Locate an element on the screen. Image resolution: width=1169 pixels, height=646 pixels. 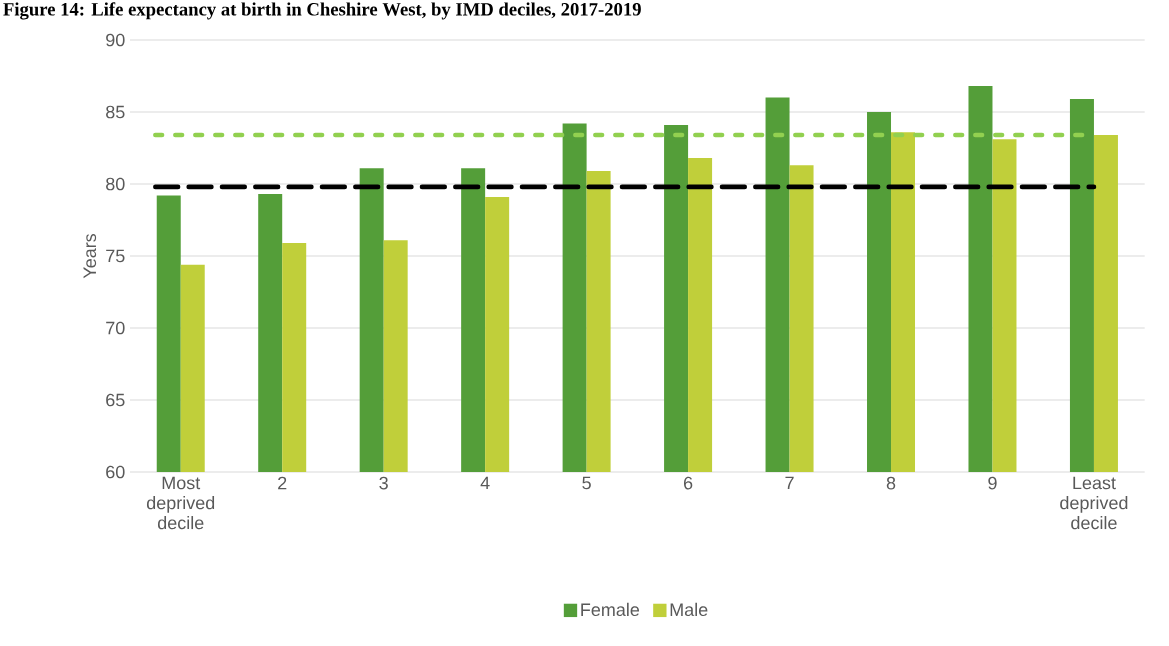
y-tick-label: 80 is located at coordinates (115, 184).